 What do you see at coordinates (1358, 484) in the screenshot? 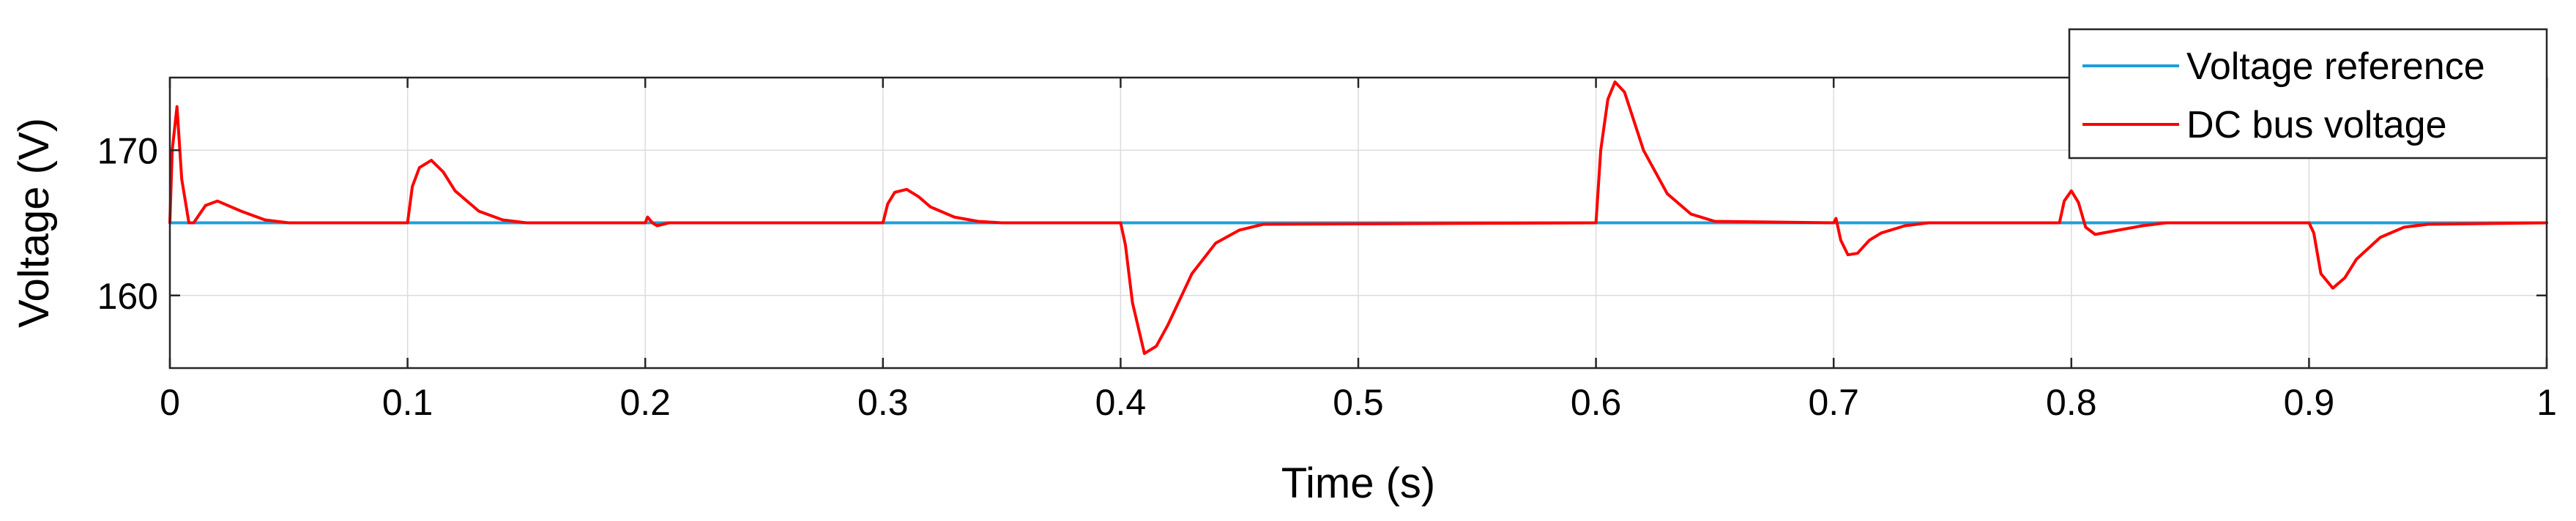
I see `x-axis-label: Time (s)` at bounding box center [1358, 484].